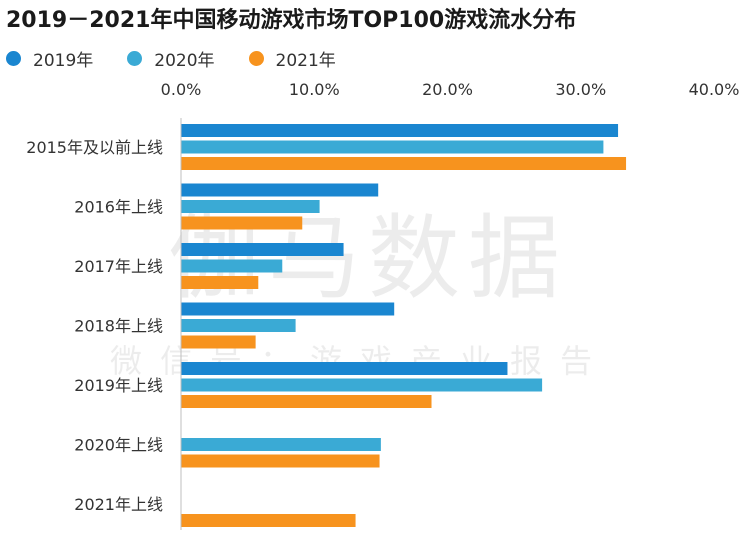 Image resolution: width=750 pixels, height=547 pixels. Describe the element at coordinates (118, 385) in the screenshot. I see `category-label: 2019年上线` at that location.